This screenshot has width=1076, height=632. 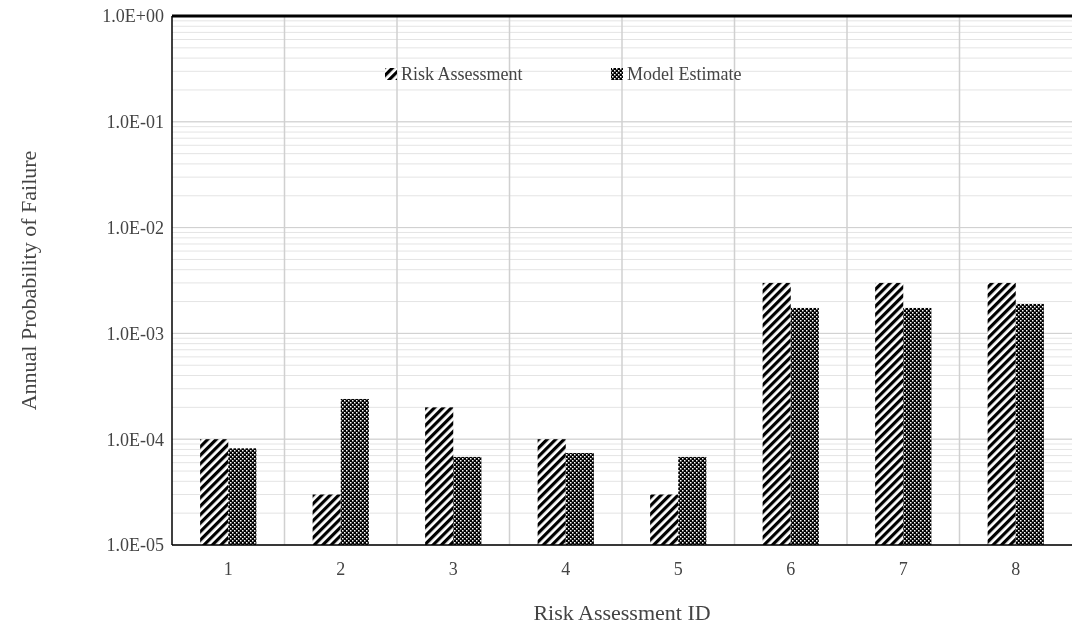 I want to click on x-tick-label: 5, so click(x=678, y=569).